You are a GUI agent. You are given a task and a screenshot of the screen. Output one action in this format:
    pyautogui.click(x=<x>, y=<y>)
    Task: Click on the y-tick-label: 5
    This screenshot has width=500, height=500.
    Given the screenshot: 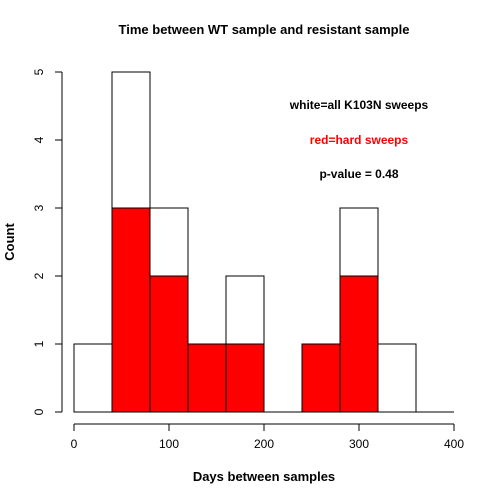 What is the action you would take?
    pyautogui.click(x=39, y=71)
    